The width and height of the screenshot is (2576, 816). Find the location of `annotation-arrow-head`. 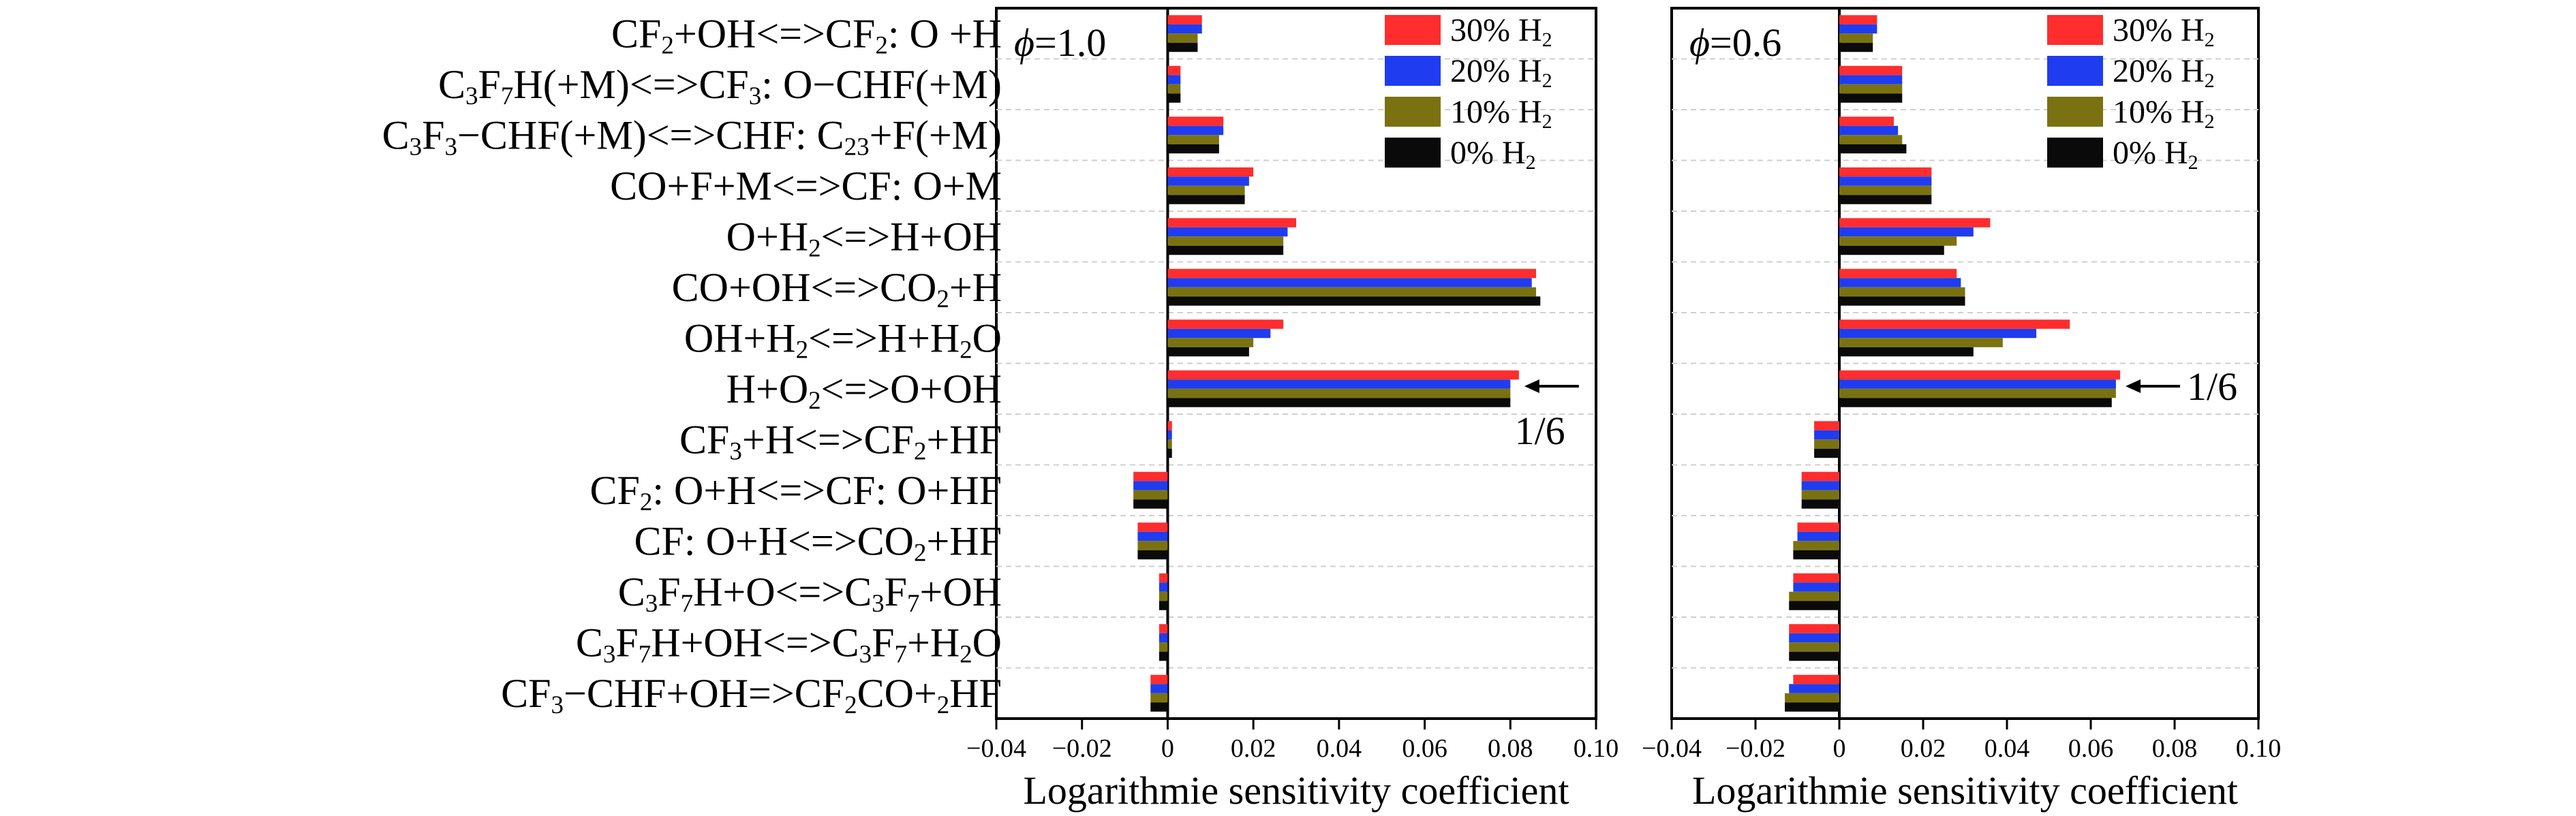

annotation-arrow-head is located at coordinates (1532, 387).